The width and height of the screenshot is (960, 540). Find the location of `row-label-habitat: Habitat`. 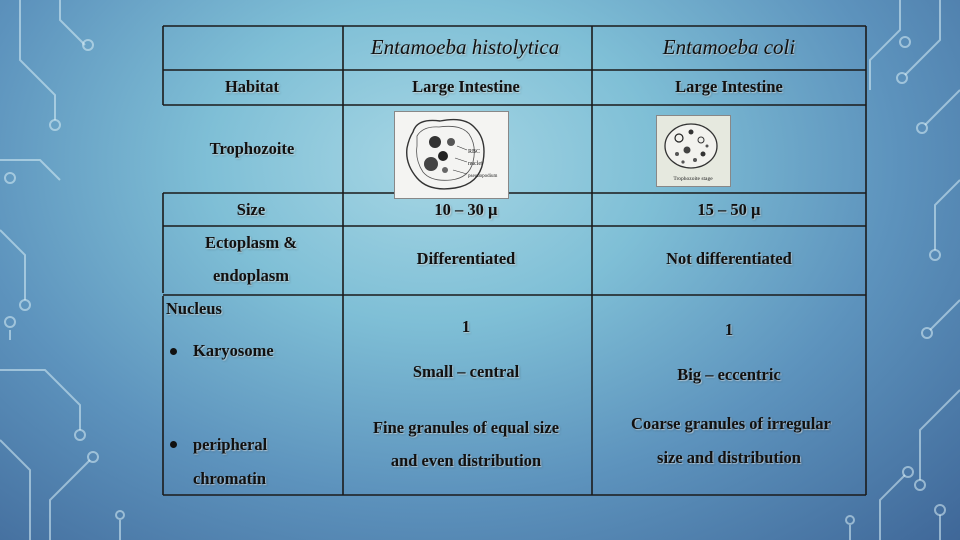

row-label-habitat: Habitat is located at coordinates (252, 86).